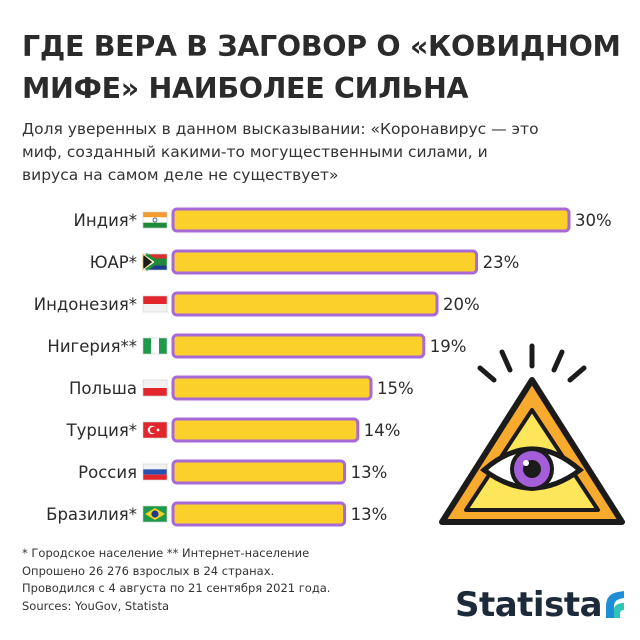 This screenshot has height=640, width=640. Describe the element at coordinates (615, 604) in the screenshot. I see `statista-logo-icon` at that location.